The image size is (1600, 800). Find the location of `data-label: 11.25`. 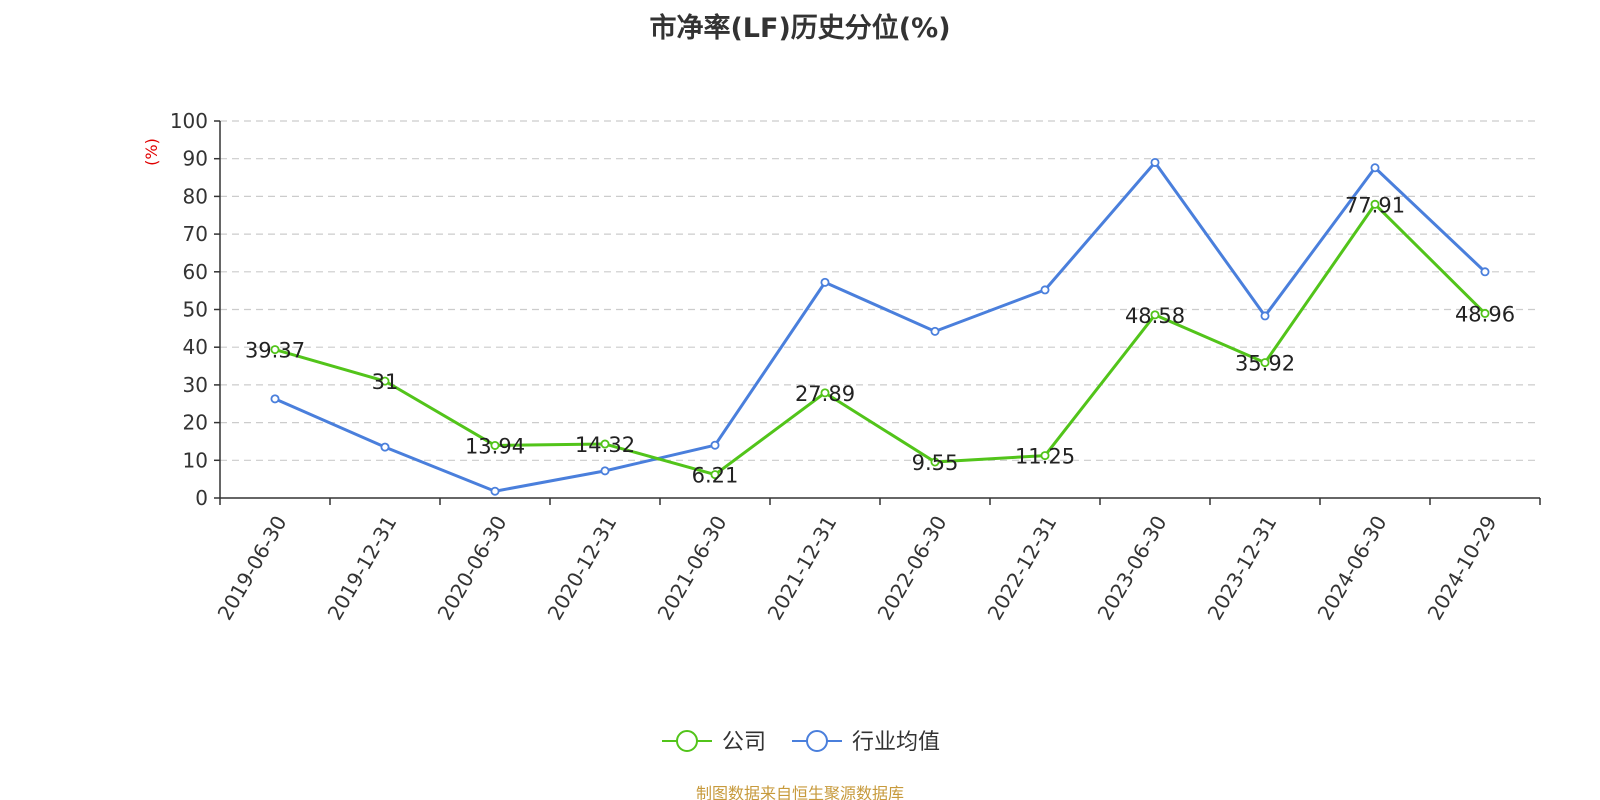

data-label: 11.25 is located at coordinates (1045, 457).